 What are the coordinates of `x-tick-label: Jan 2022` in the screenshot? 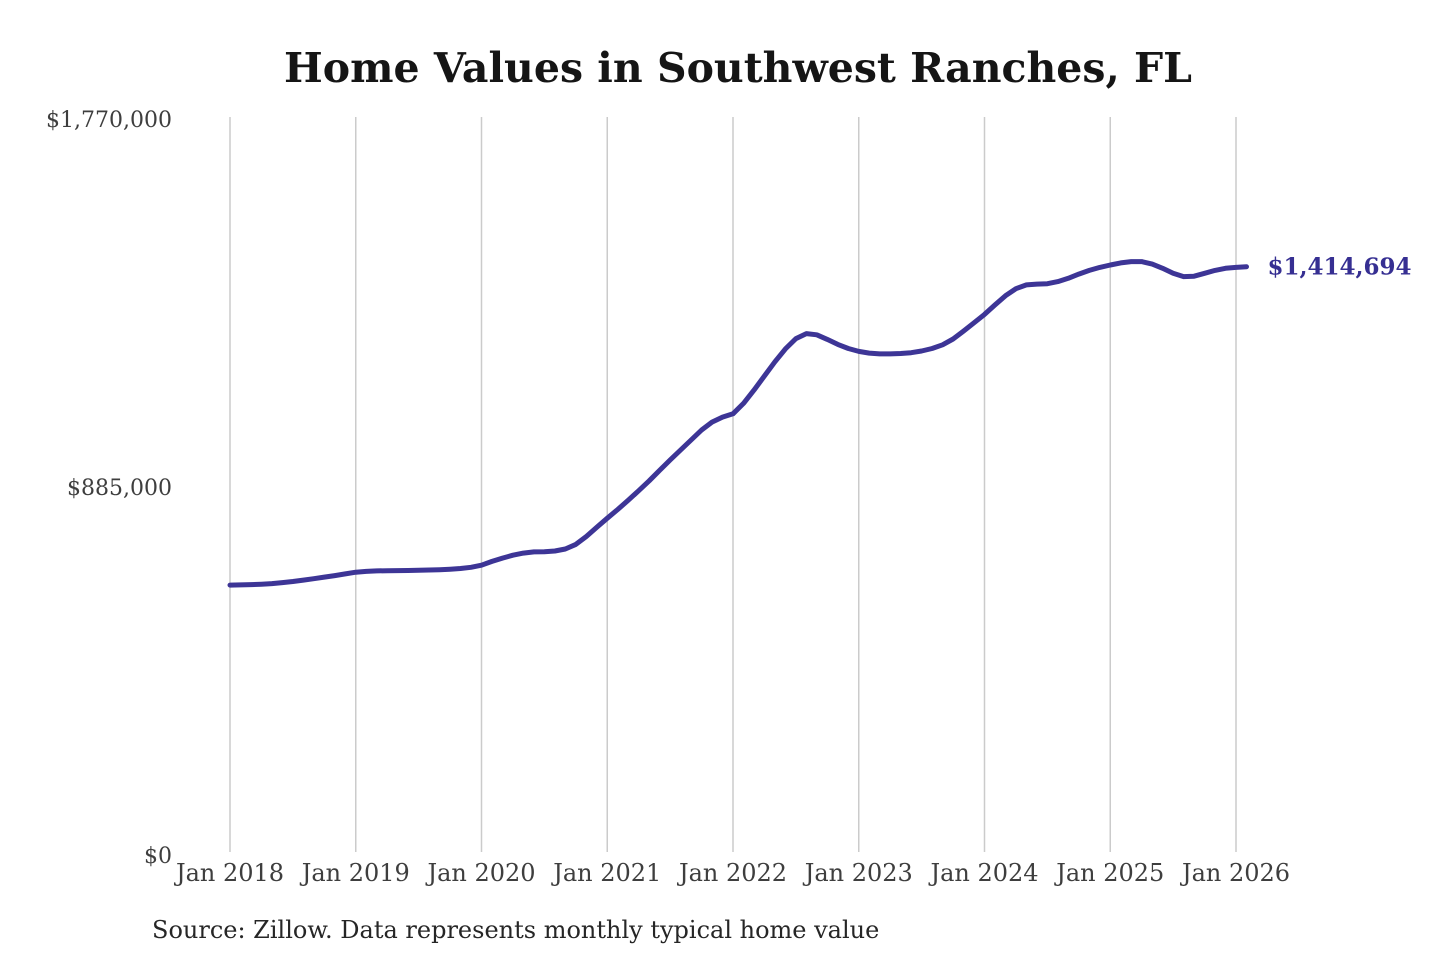 It's located at (731, 873).